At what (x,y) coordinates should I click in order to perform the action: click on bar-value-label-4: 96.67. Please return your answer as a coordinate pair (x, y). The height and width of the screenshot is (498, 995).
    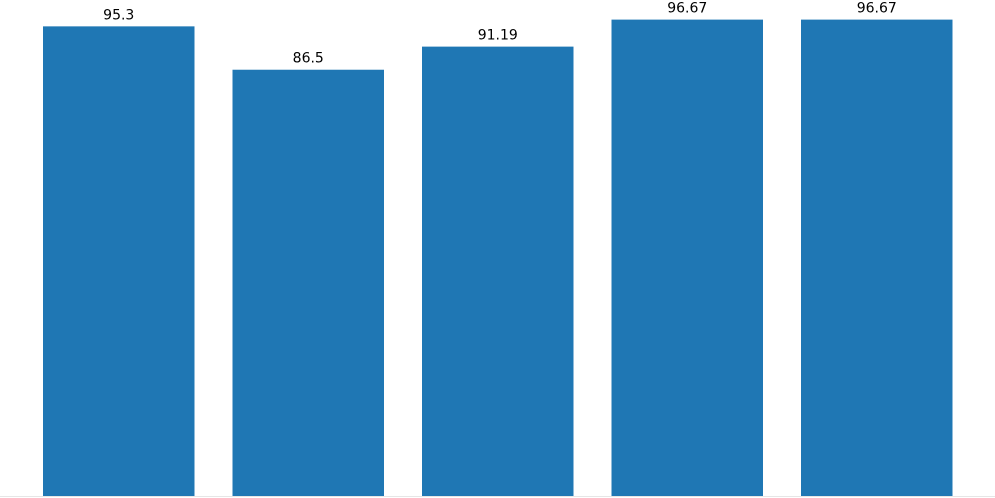
    Looking at the image, I should click on (687, 9).